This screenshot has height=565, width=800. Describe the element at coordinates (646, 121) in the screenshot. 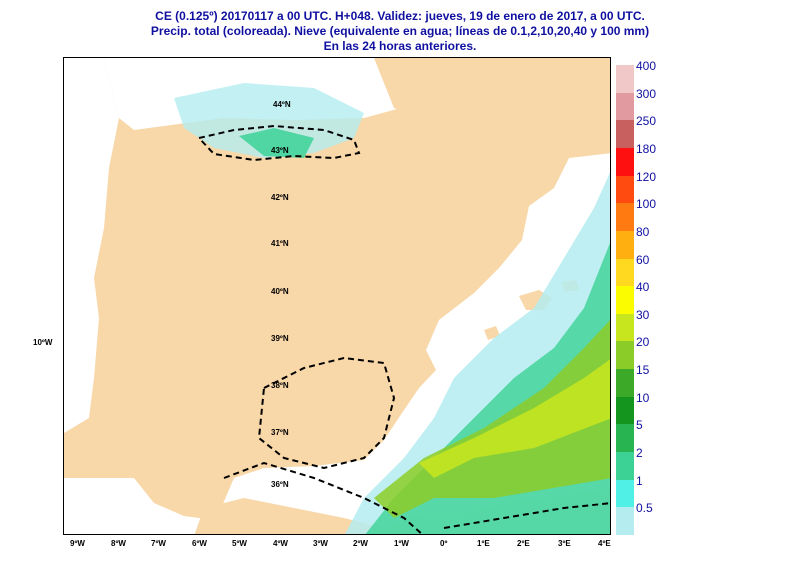

I see `legend-label-250: 250` at that location.